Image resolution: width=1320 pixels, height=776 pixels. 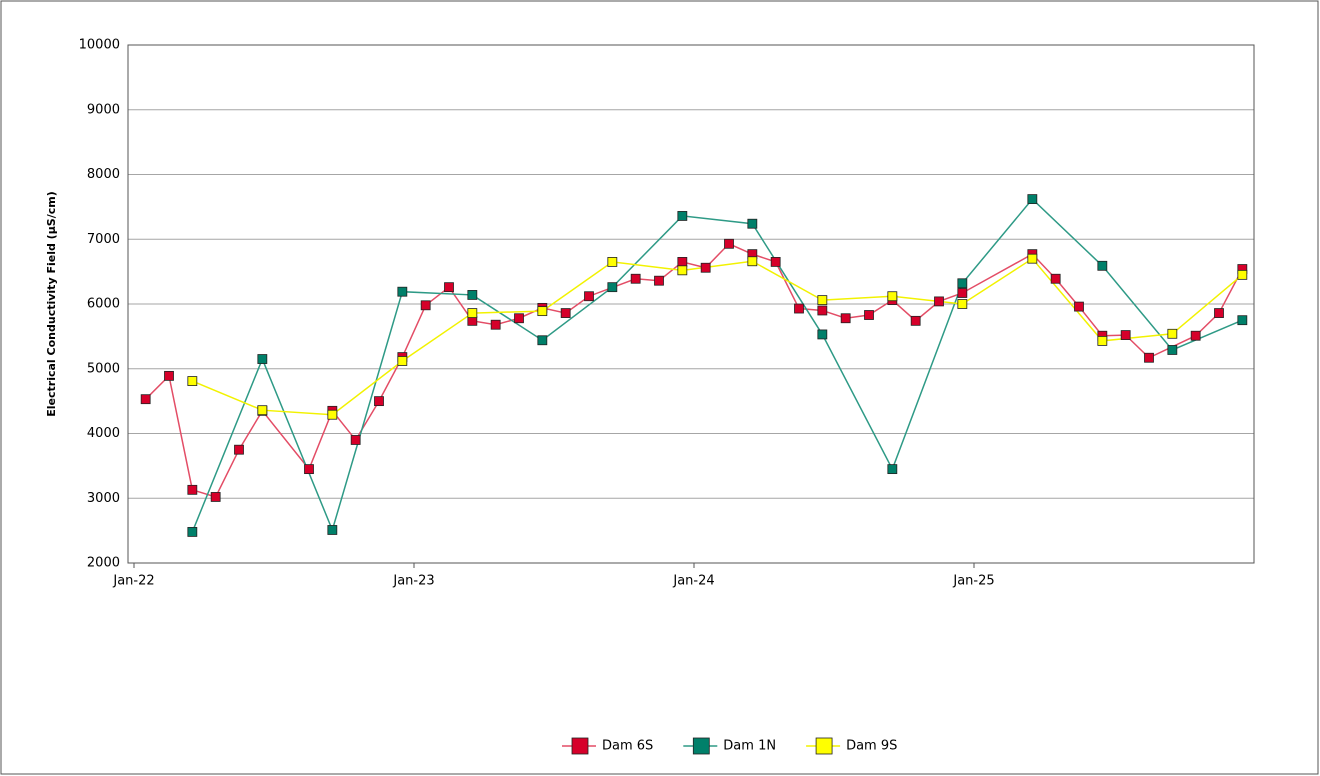 I want to click on legend-label: Dam 6S, so click(x=627, y=746).